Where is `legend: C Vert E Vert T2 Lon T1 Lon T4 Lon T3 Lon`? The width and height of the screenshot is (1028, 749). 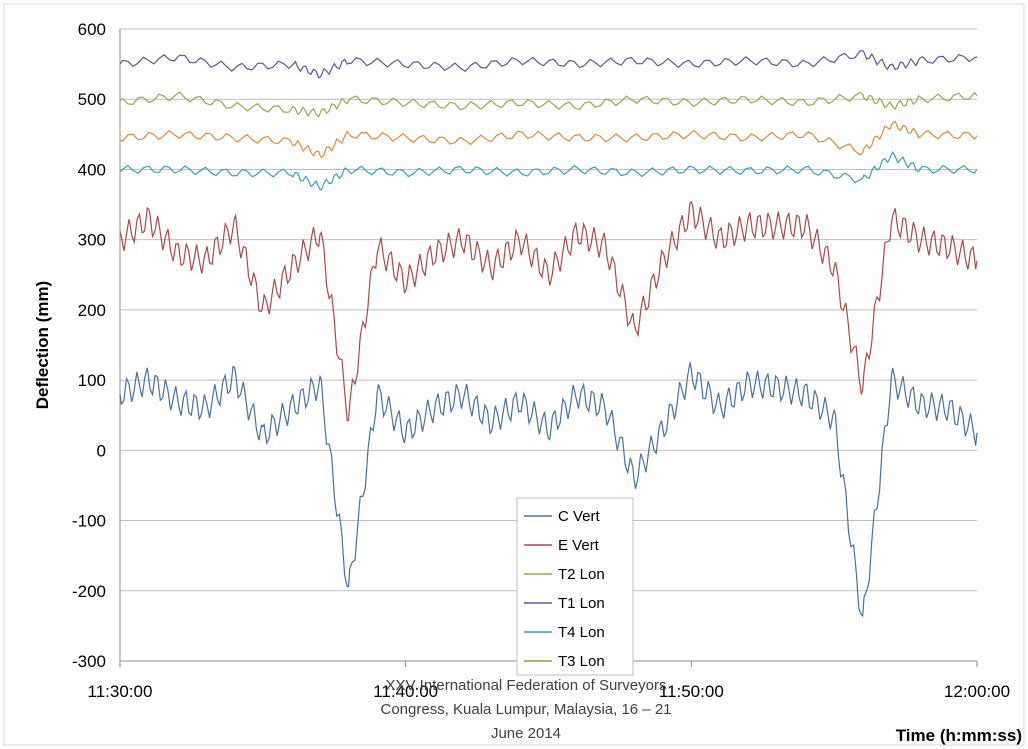 legend: C Vert E Vert T2 Lon T1 Lon T4 Lon T3 Lon is located at coordinates (575, 586).